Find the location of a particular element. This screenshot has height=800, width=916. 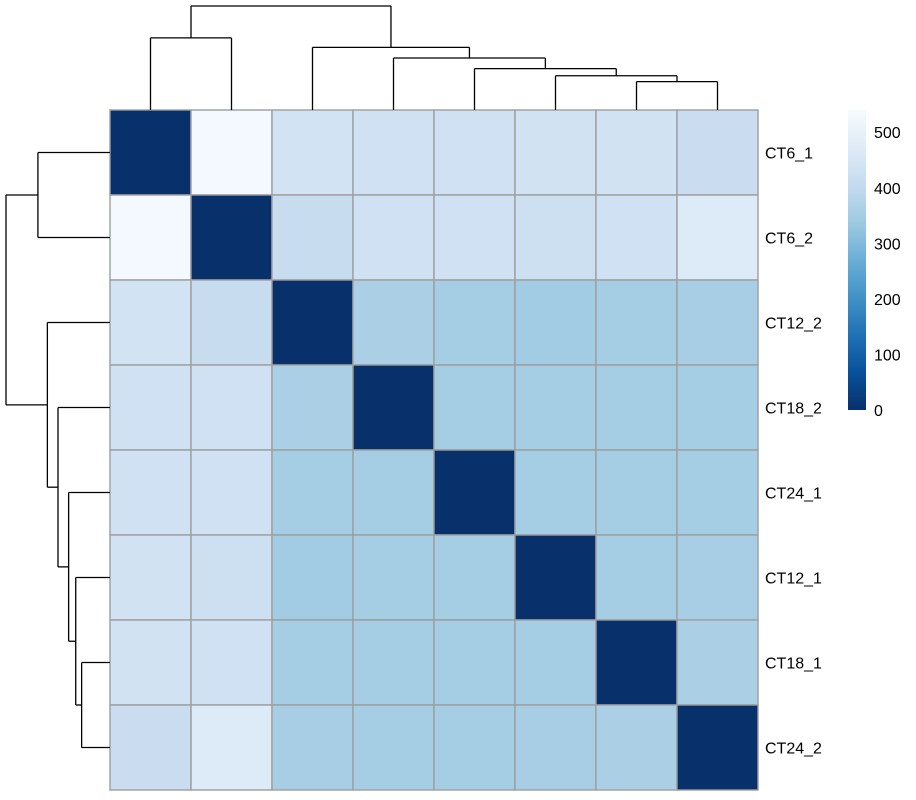

row-label: CT24_2 is located at coordinates (793, 749).